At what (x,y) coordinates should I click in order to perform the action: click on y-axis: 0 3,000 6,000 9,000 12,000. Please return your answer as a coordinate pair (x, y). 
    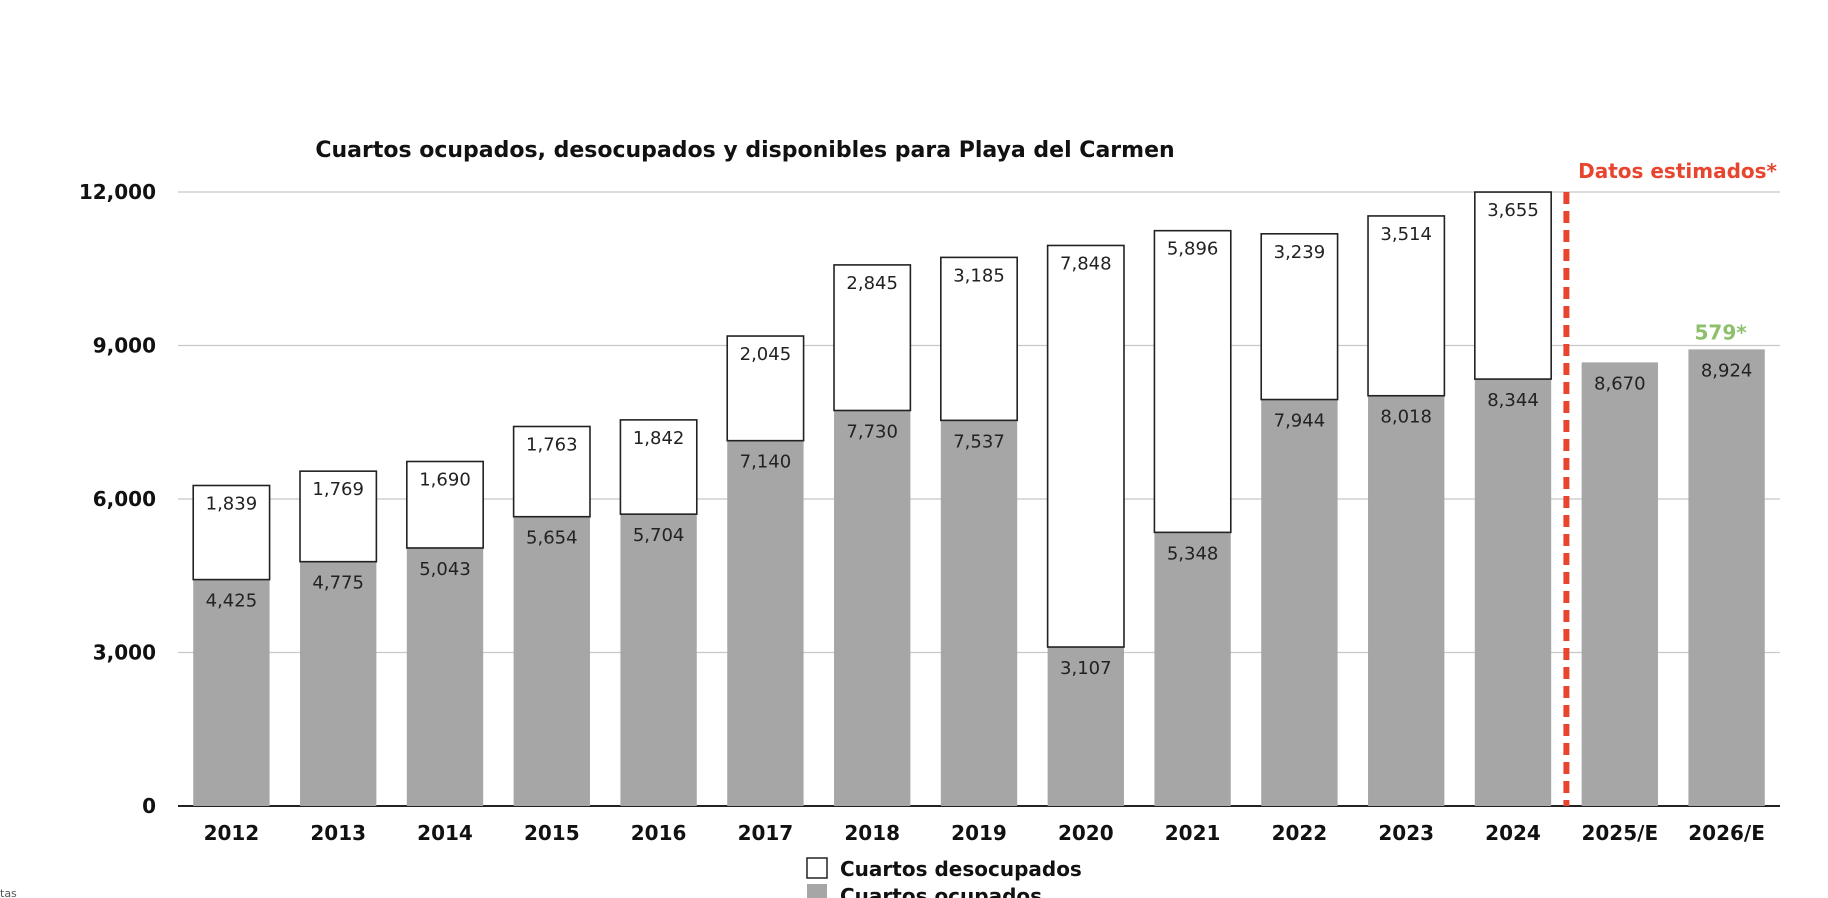
    Looking at the image, I should click on (117, 499).